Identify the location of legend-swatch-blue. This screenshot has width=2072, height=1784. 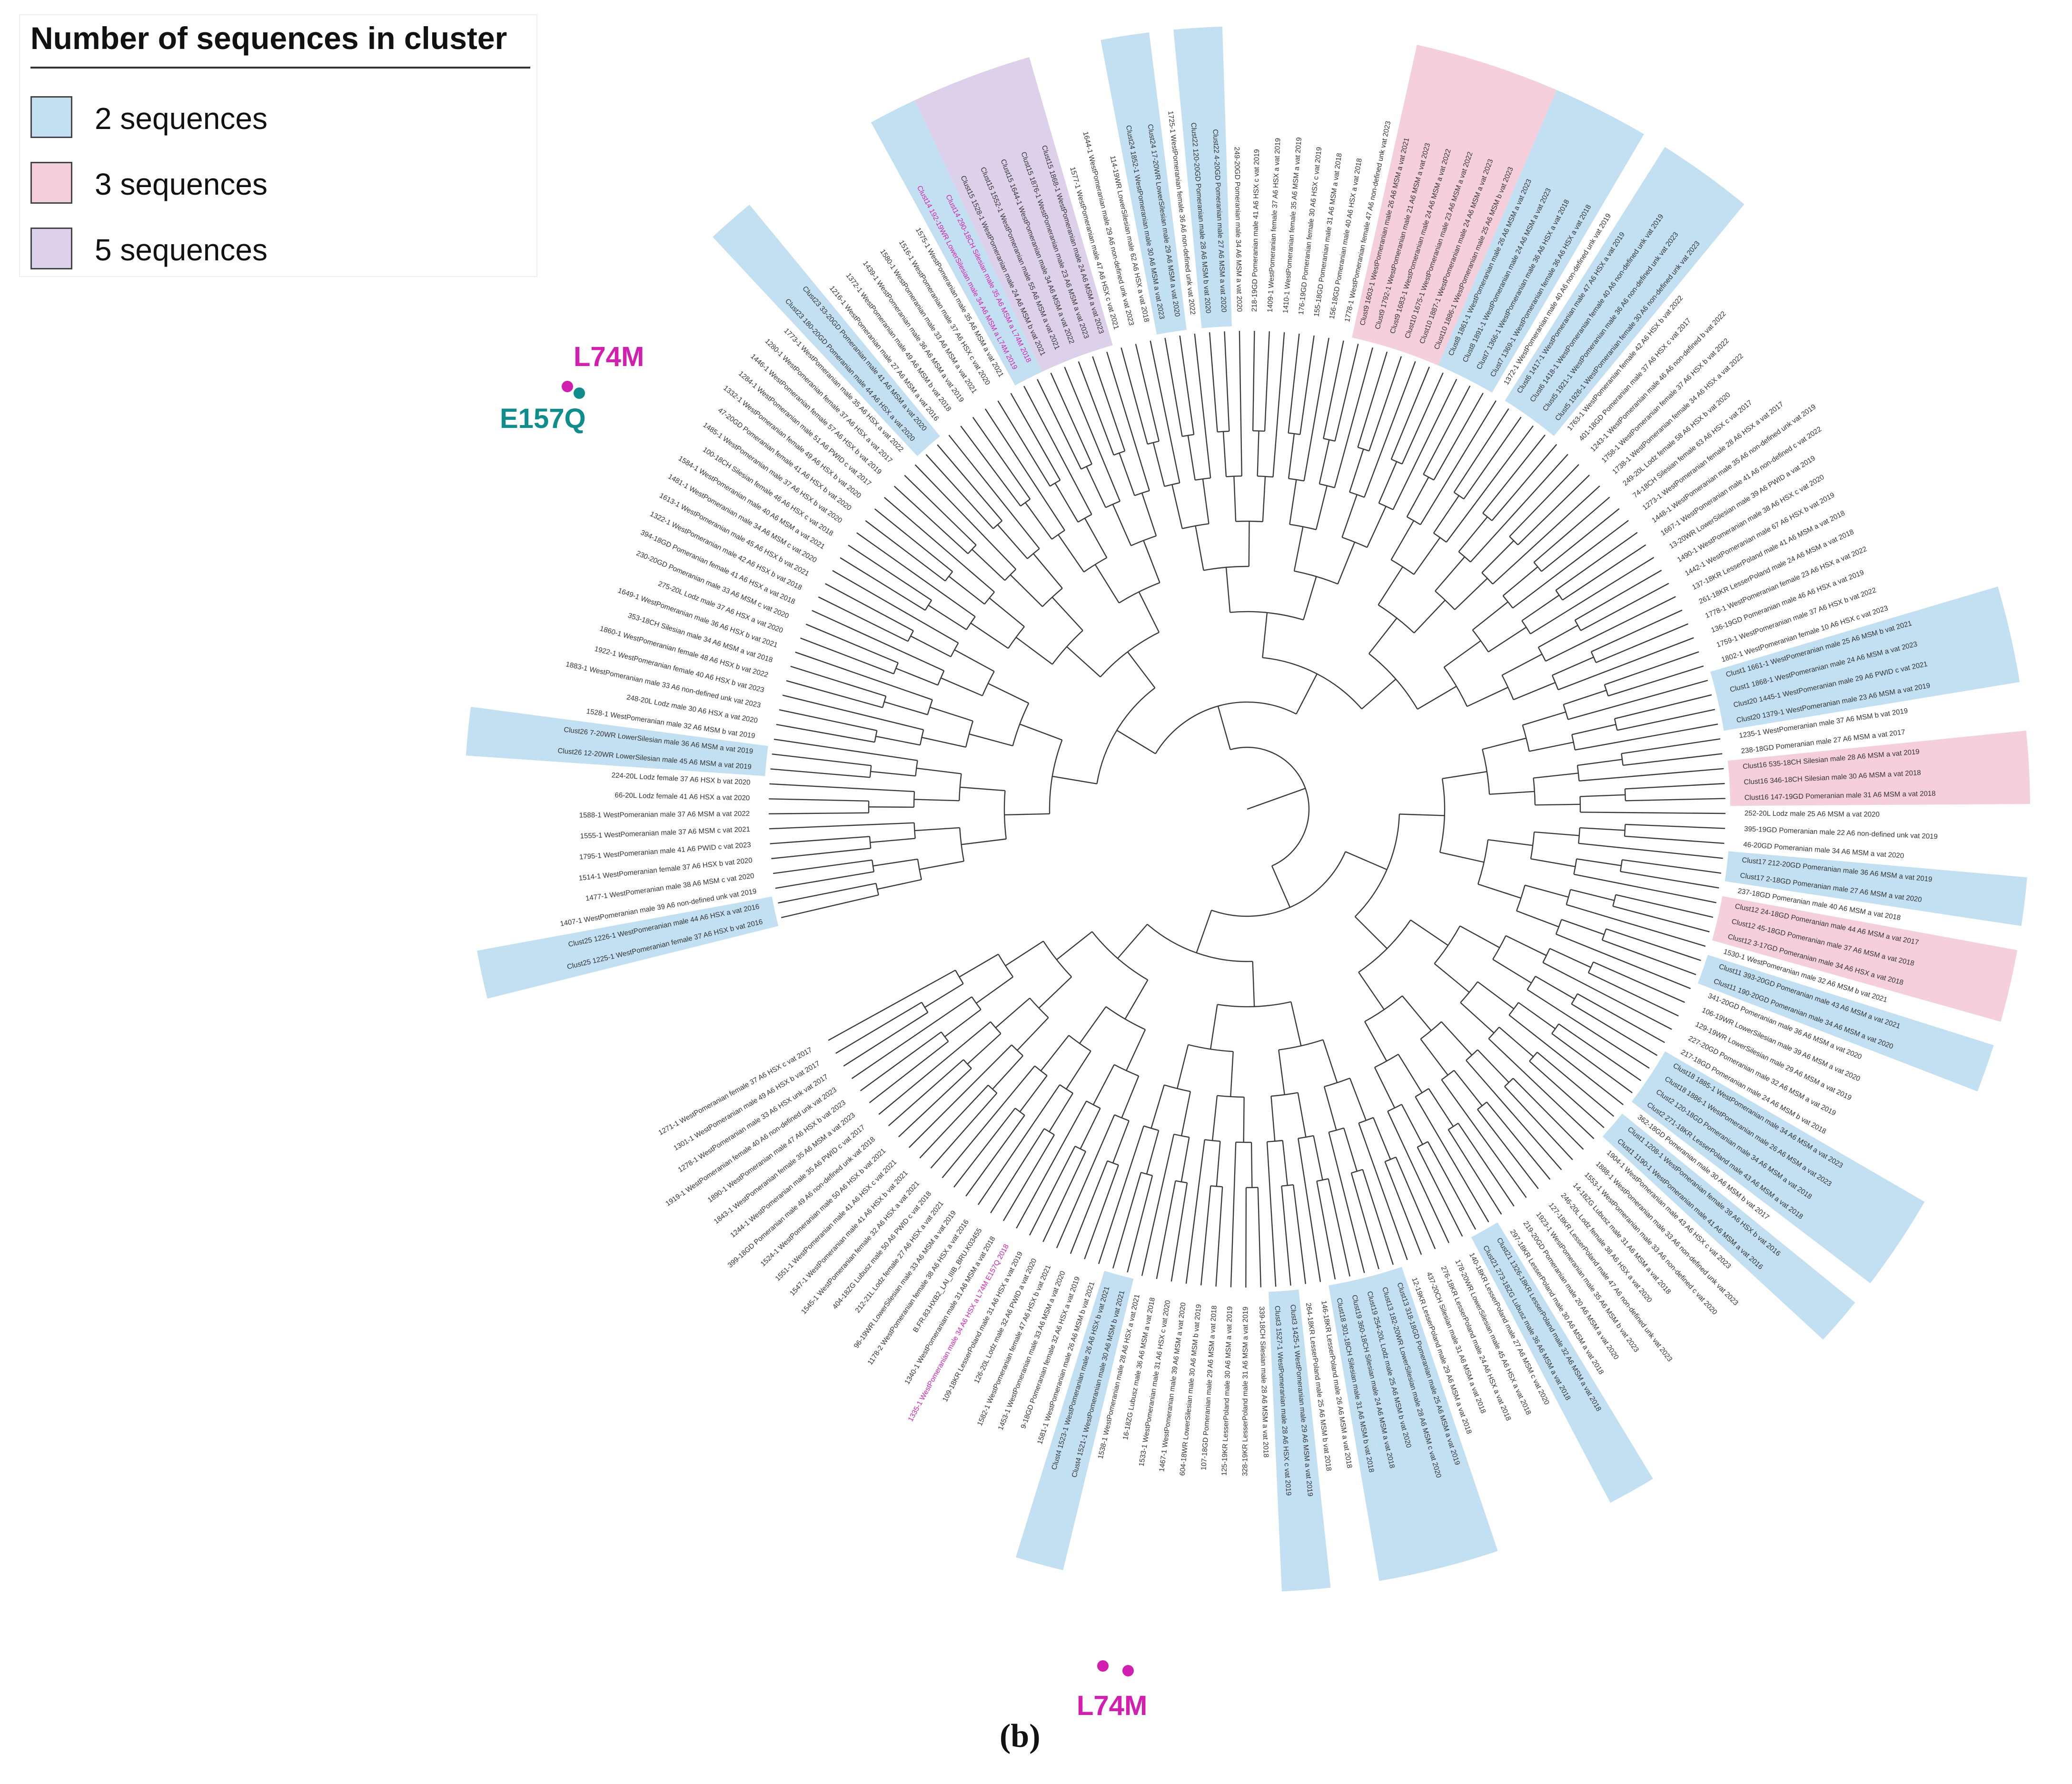
(51, 117).